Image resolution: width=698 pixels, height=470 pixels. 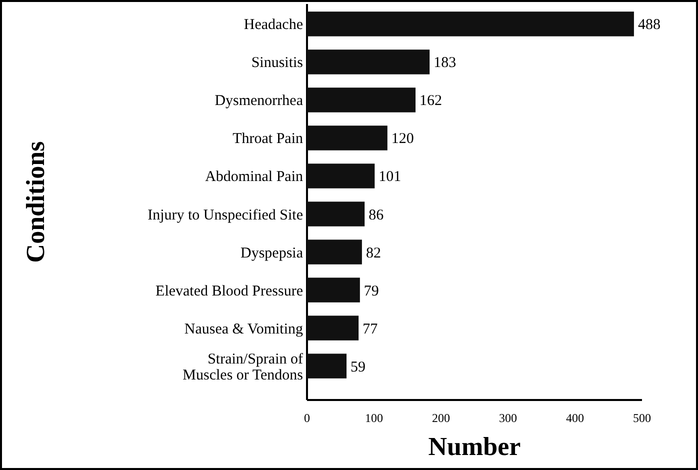 What do you see at coordinates (307, 418) in the screenshot?
I see `x-tick-label: 0` at bounding box center [307, 418].